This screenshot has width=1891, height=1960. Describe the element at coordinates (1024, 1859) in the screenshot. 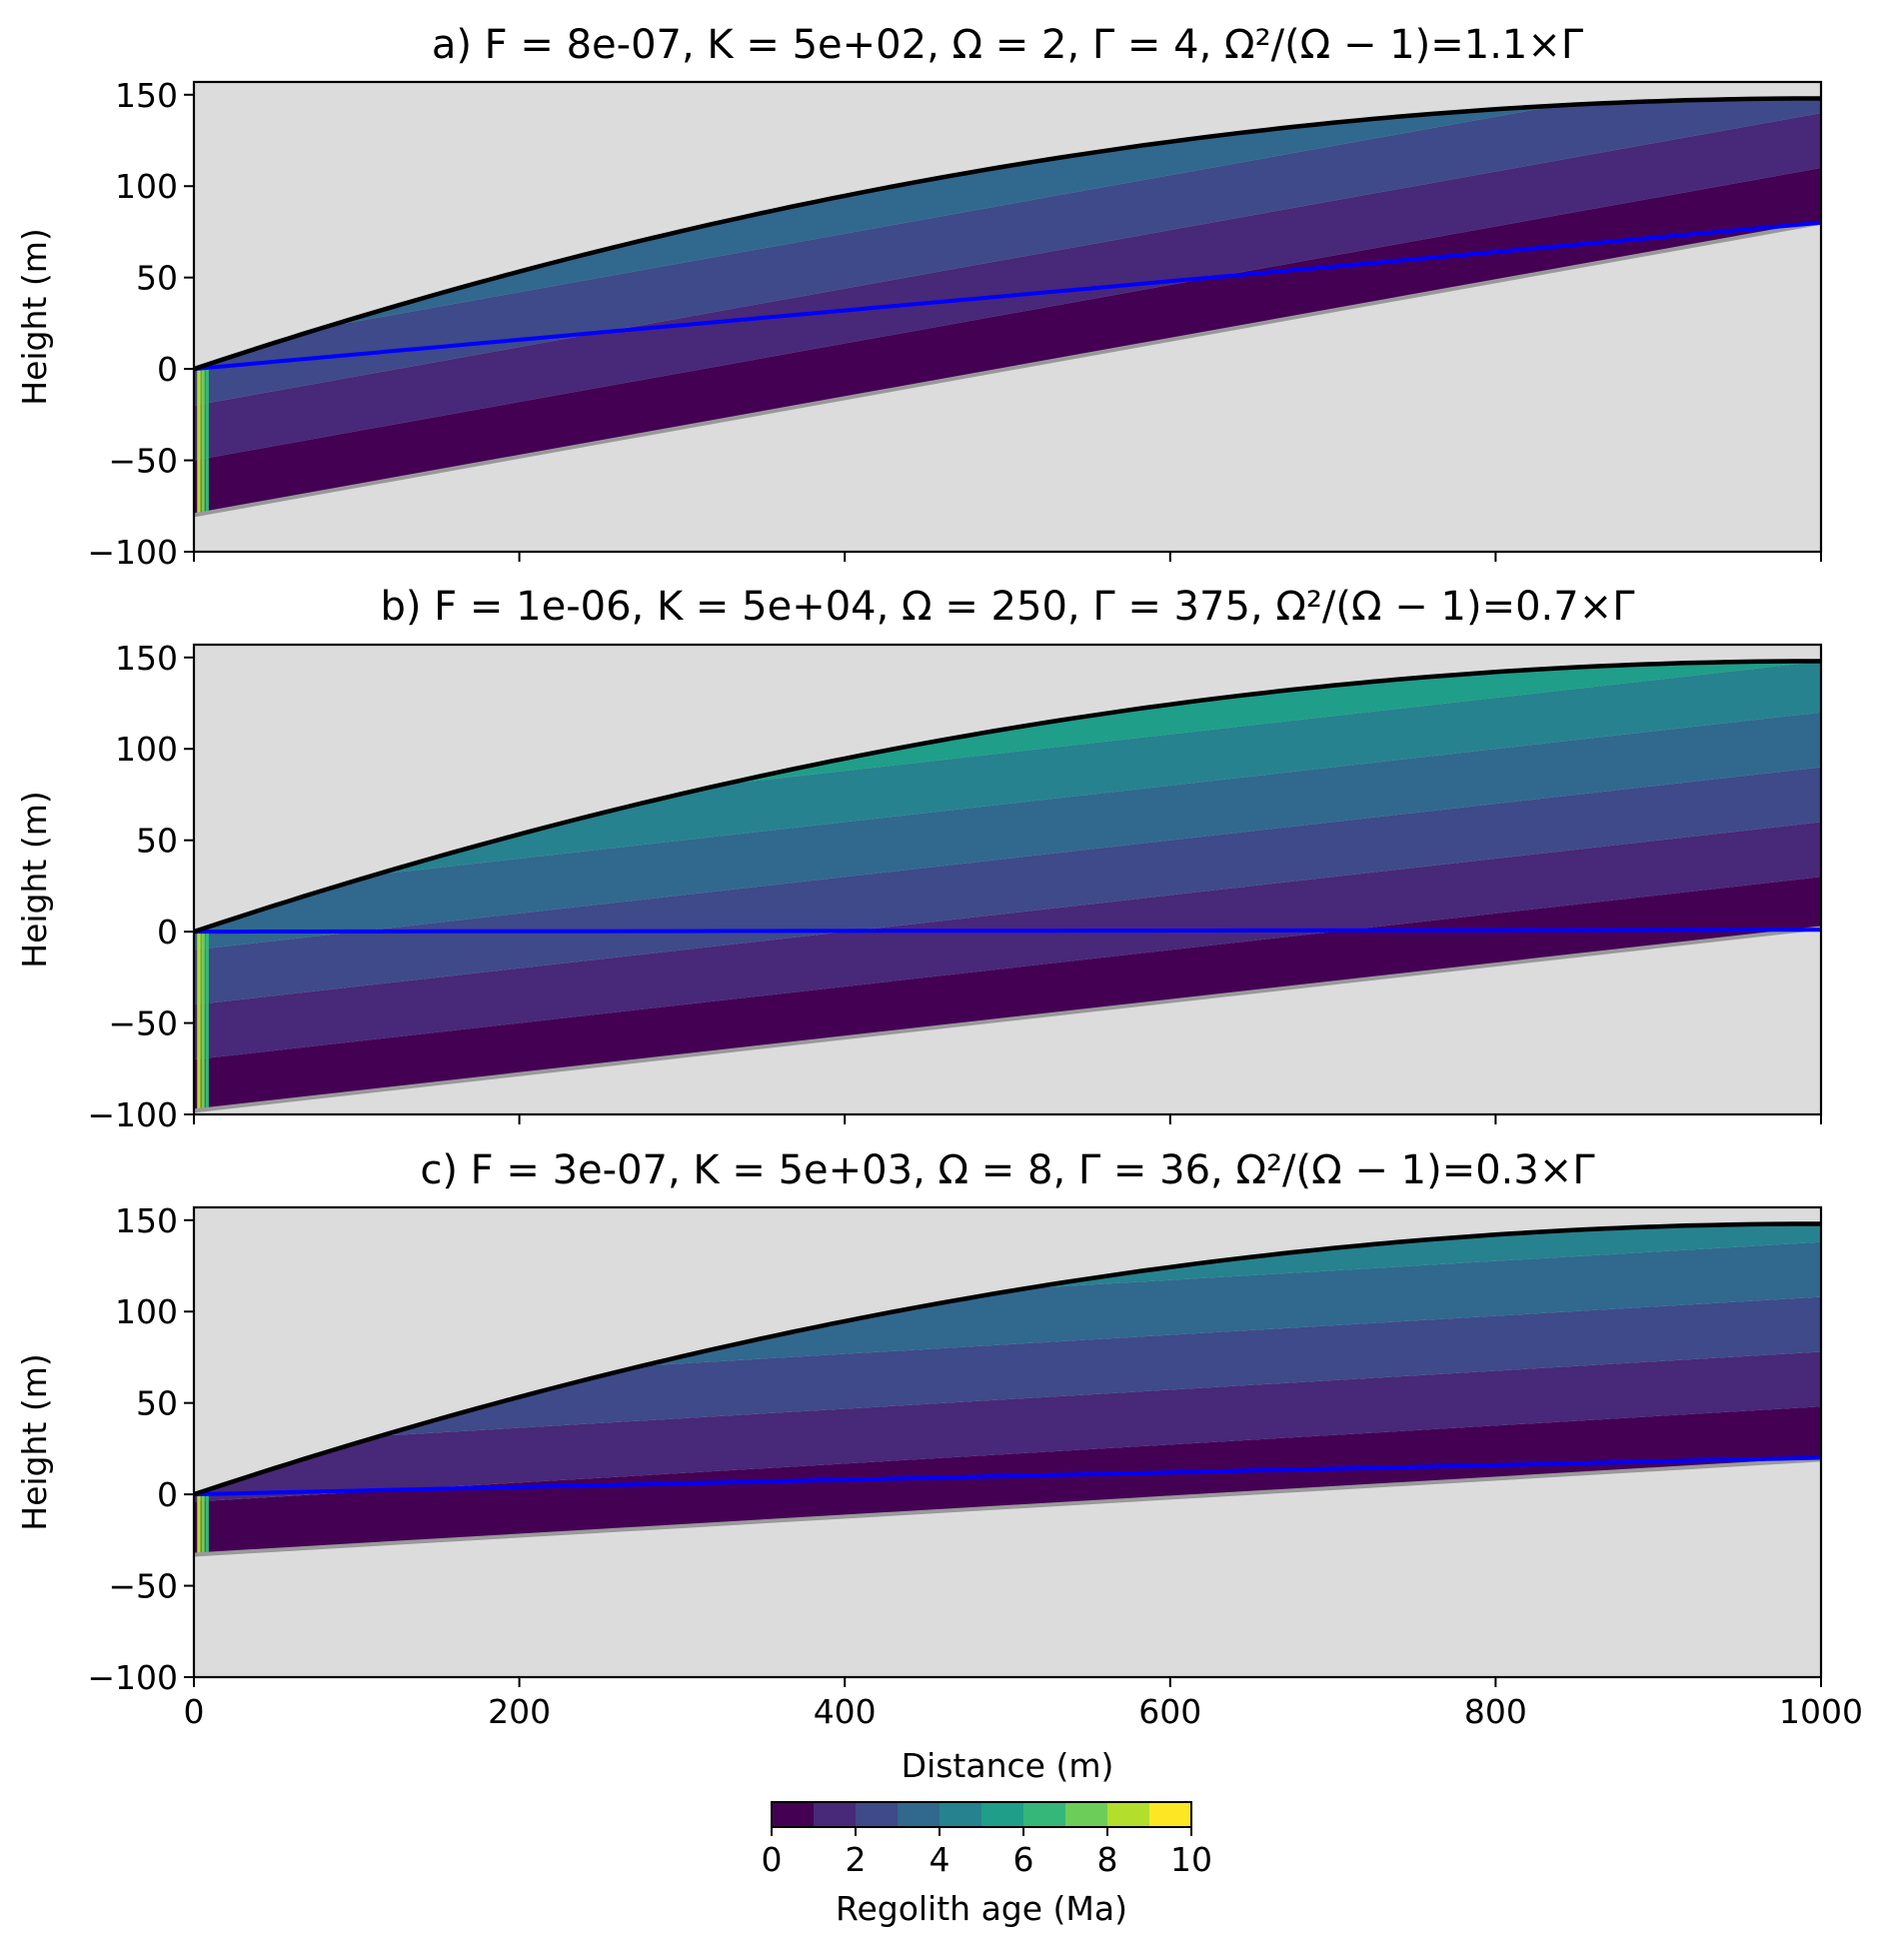

I see `colorbar-tick-label: 6` at that location.